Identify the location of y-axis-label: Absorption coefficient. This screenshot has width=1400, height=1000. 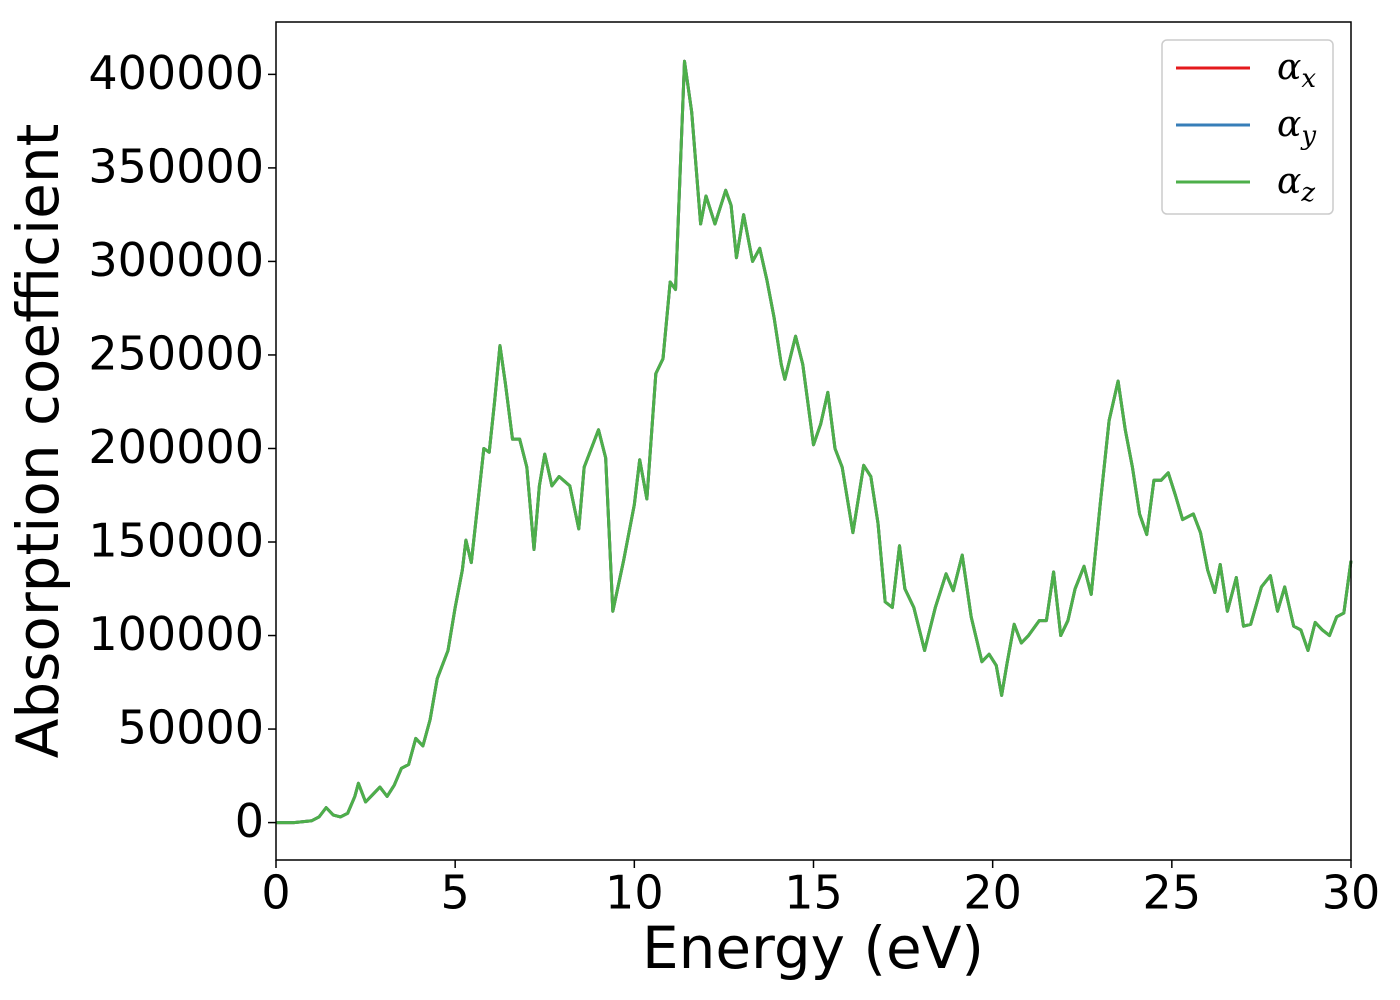
(38, 441).